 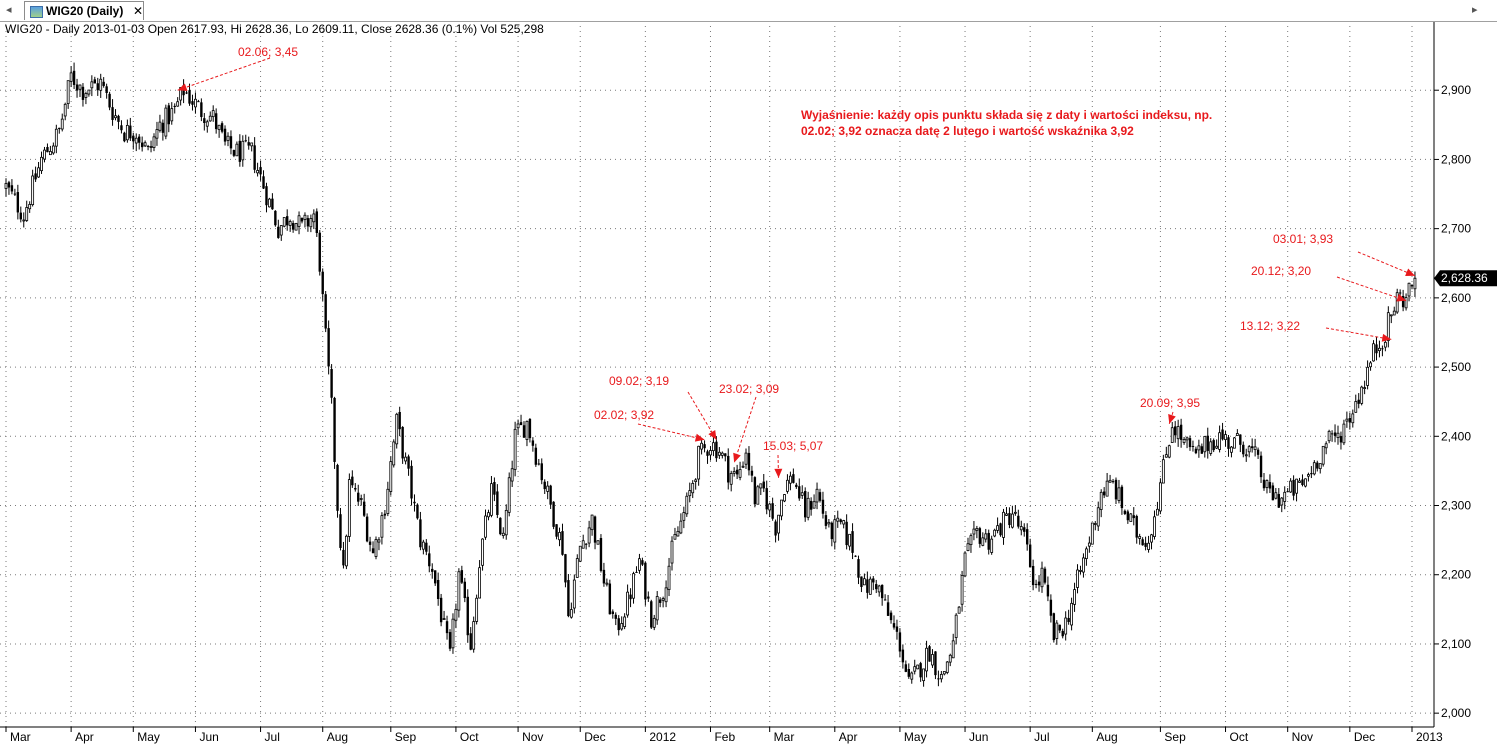 What do you see at coordinates (639, 381) in the screenshot?
I see `annotation-label: 09.02; 3,19` at bounding box center [639, 381].